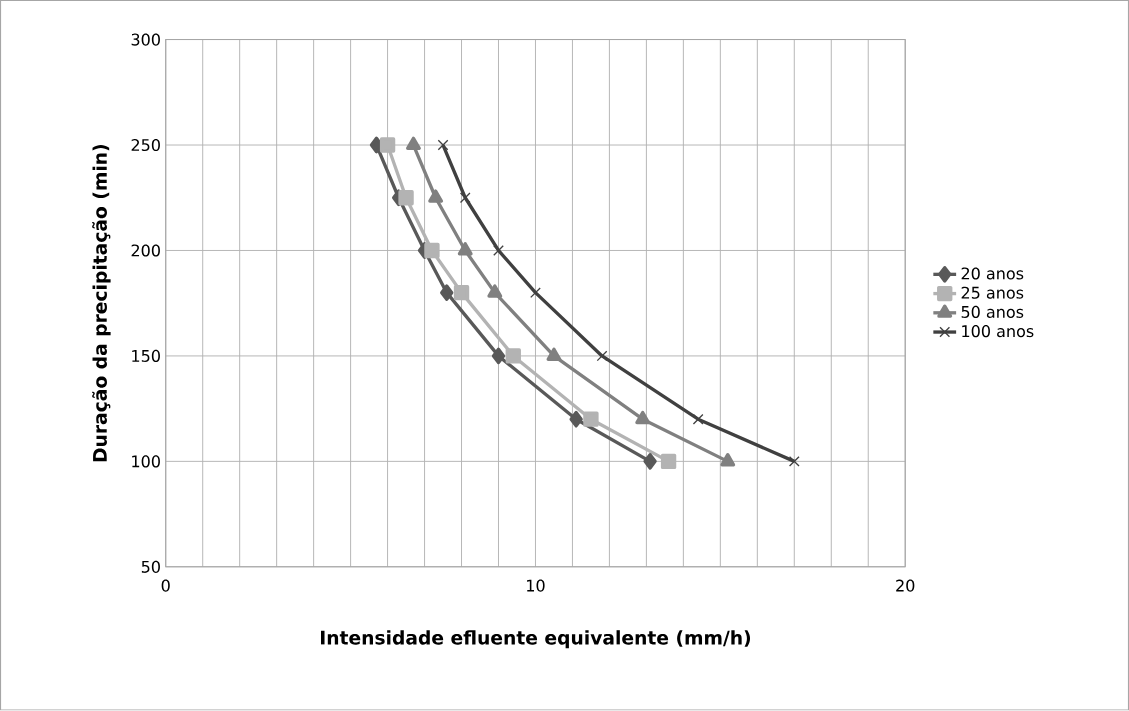 This screenshot has height=711, width=1129. Describe the element at coordinates (536, 585) in the screenshot. I see `x-tick-label: 10` at that location.